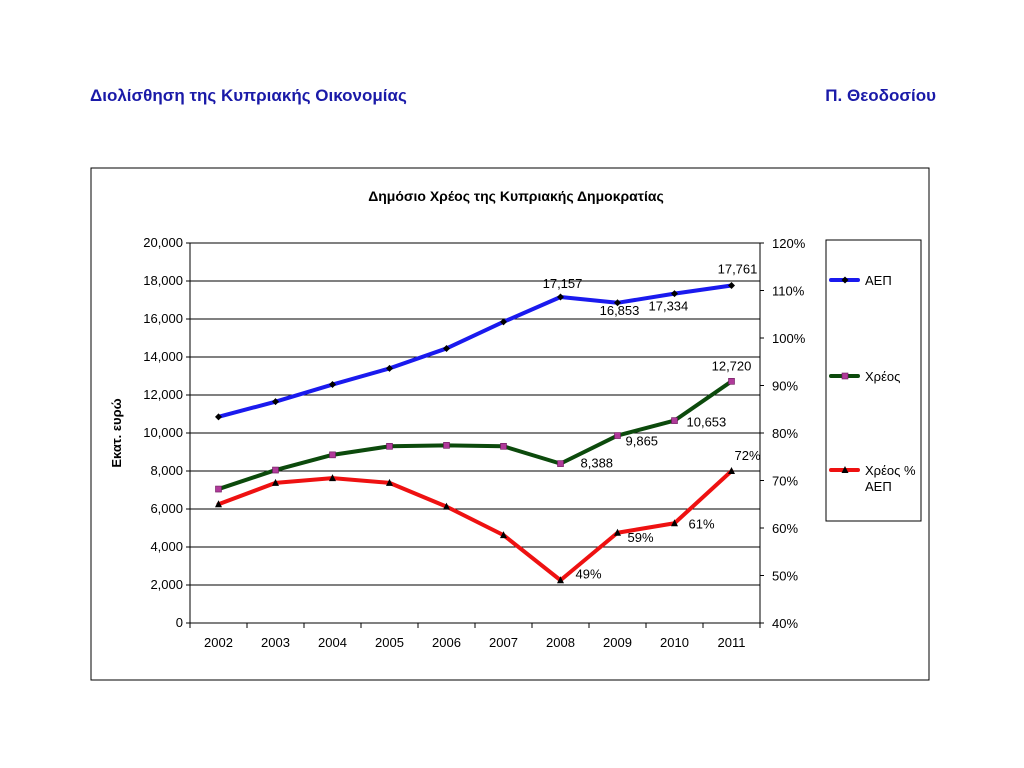 Image resolution: width=1024 pixels, height=768 pixels. I want to click on y-tick-label: 20,000, so click(163, 242).